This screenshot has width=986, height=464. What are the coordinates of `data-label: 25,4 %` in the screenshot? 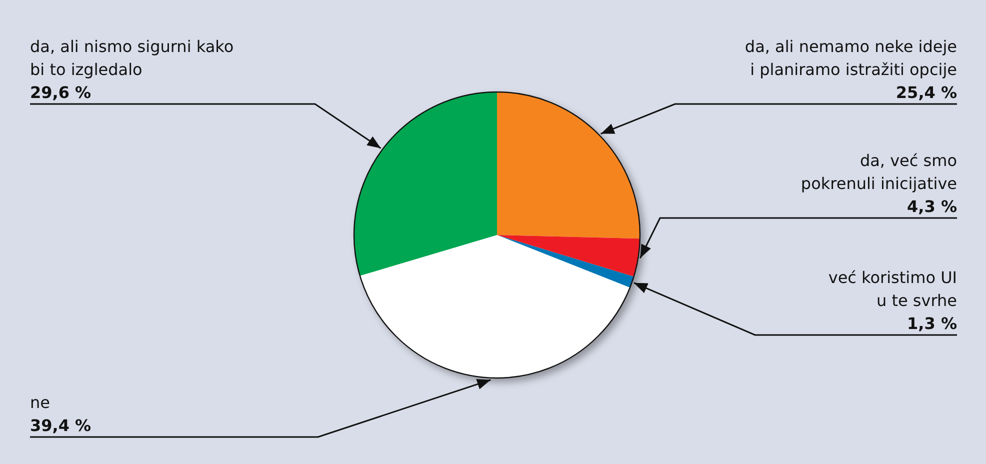 It's located at (926, 92).